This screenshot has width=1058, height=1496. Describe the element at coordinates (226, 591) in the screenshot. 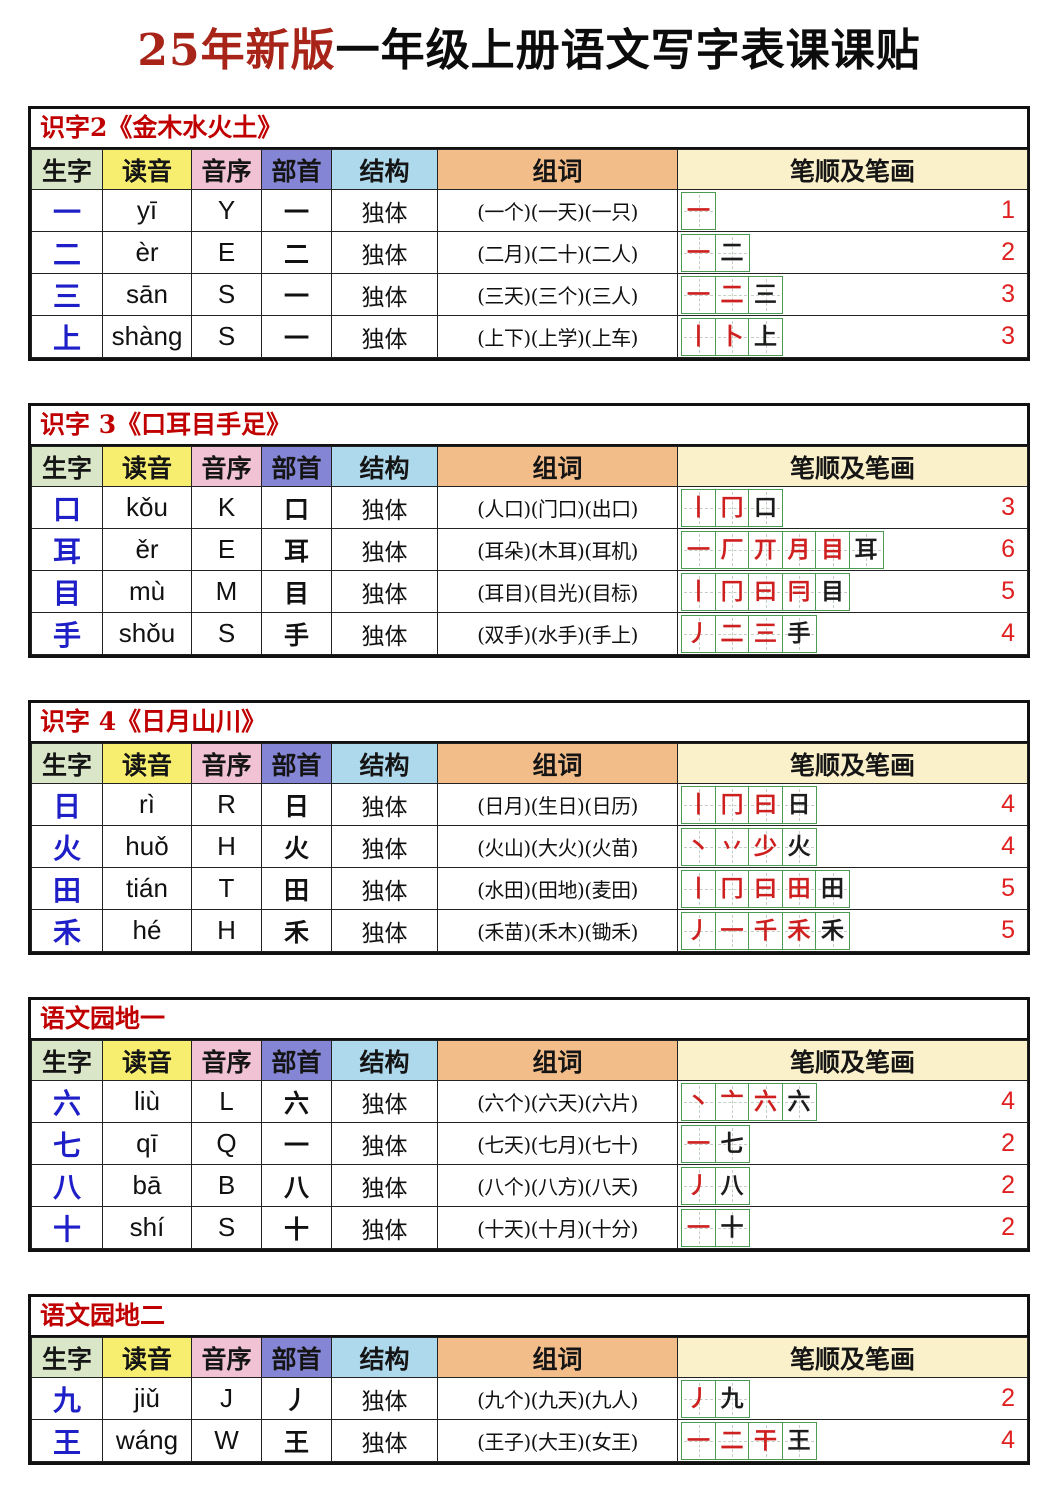

I see `initial-cell: M` at that location.